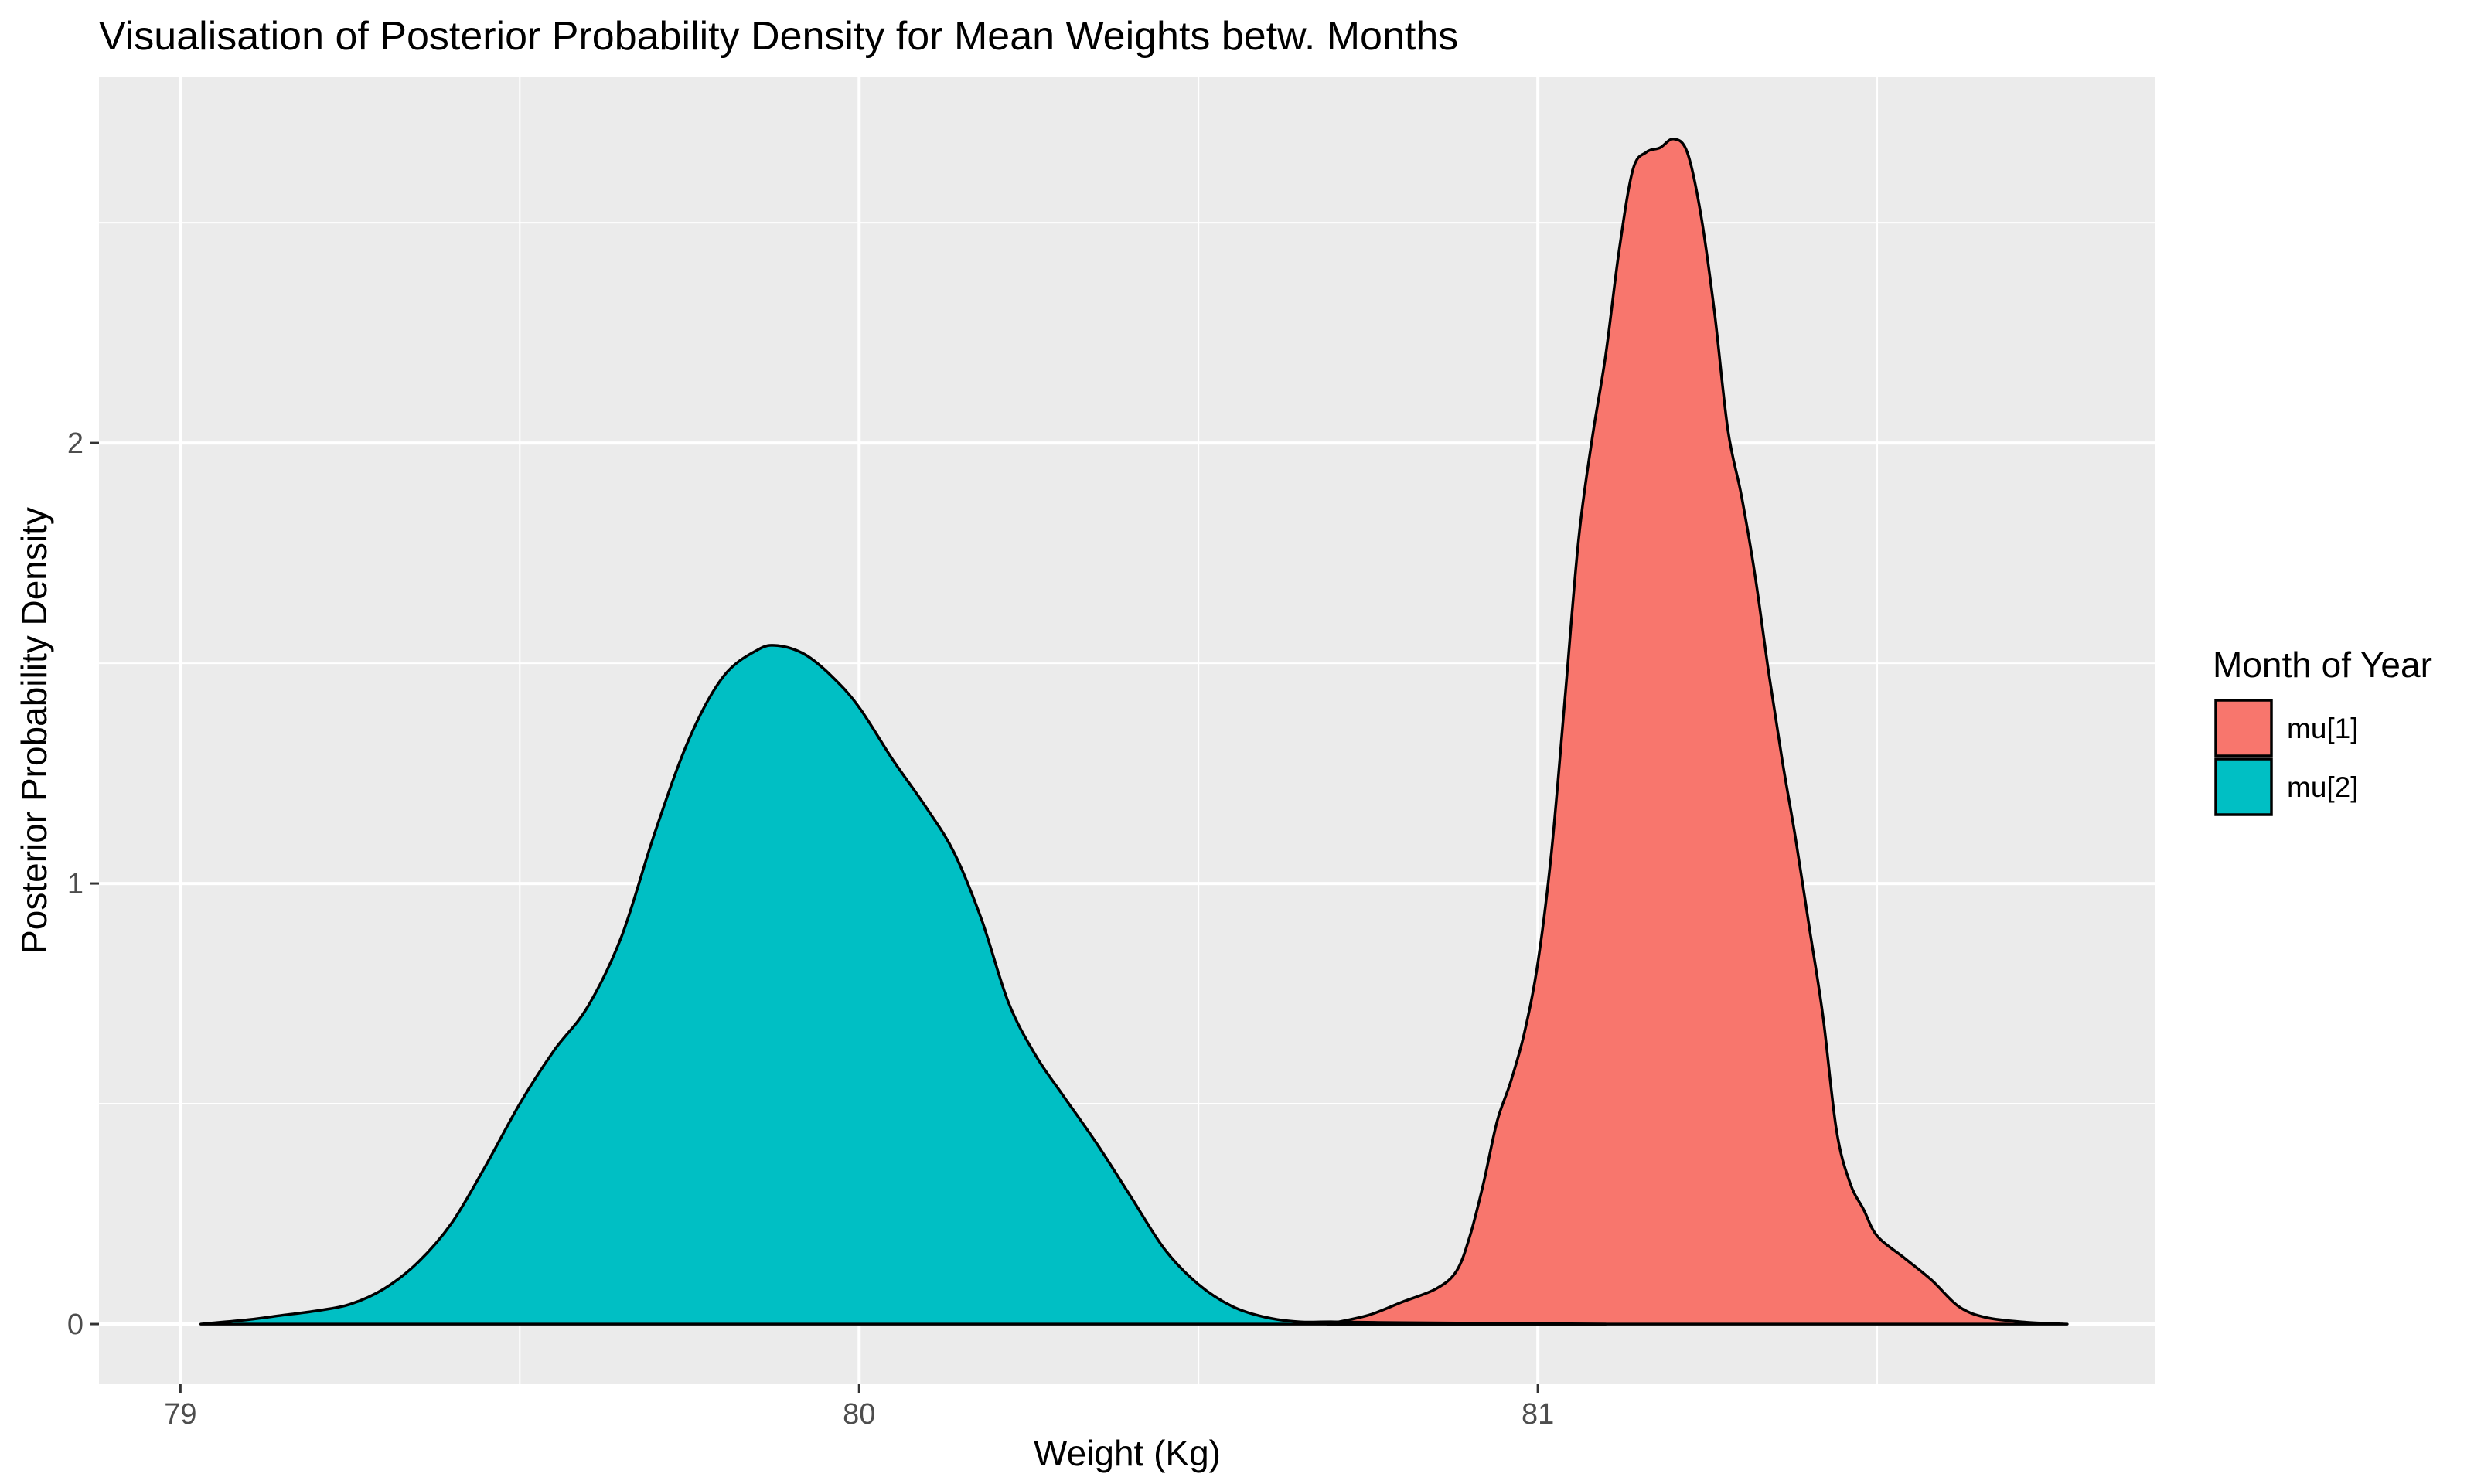 Image resolution: width=2474 pixels, height=1484 pixels. What do you see at coordinates (2323, 787) in the screenshot?
I see `legend-label-2: mu[2]` at bounding box center [2323, 787].